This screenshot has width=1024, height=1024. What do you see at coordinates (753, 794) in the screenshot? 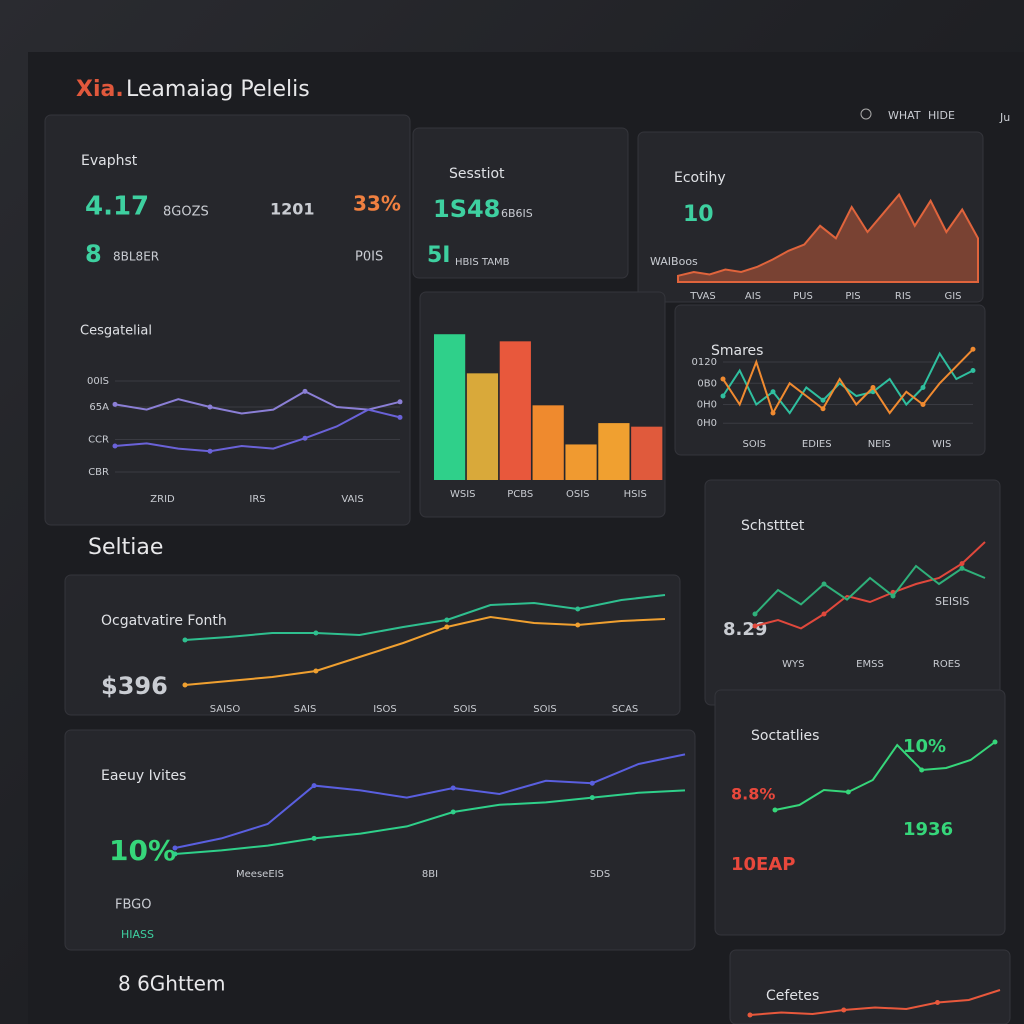
I see `stat: 8.8%` at bounding box center [753, 794].